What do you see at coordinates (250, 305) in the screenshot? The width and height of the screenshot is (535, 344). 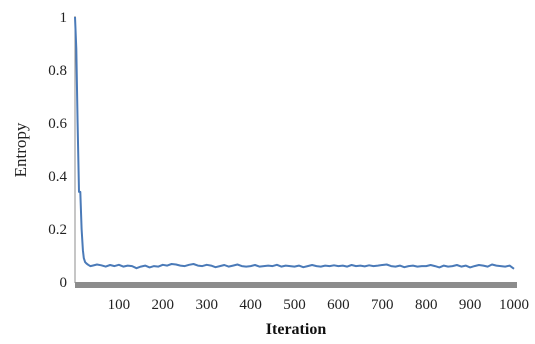 I see `x-tick-label: 400` at bounding box center [250, 305].